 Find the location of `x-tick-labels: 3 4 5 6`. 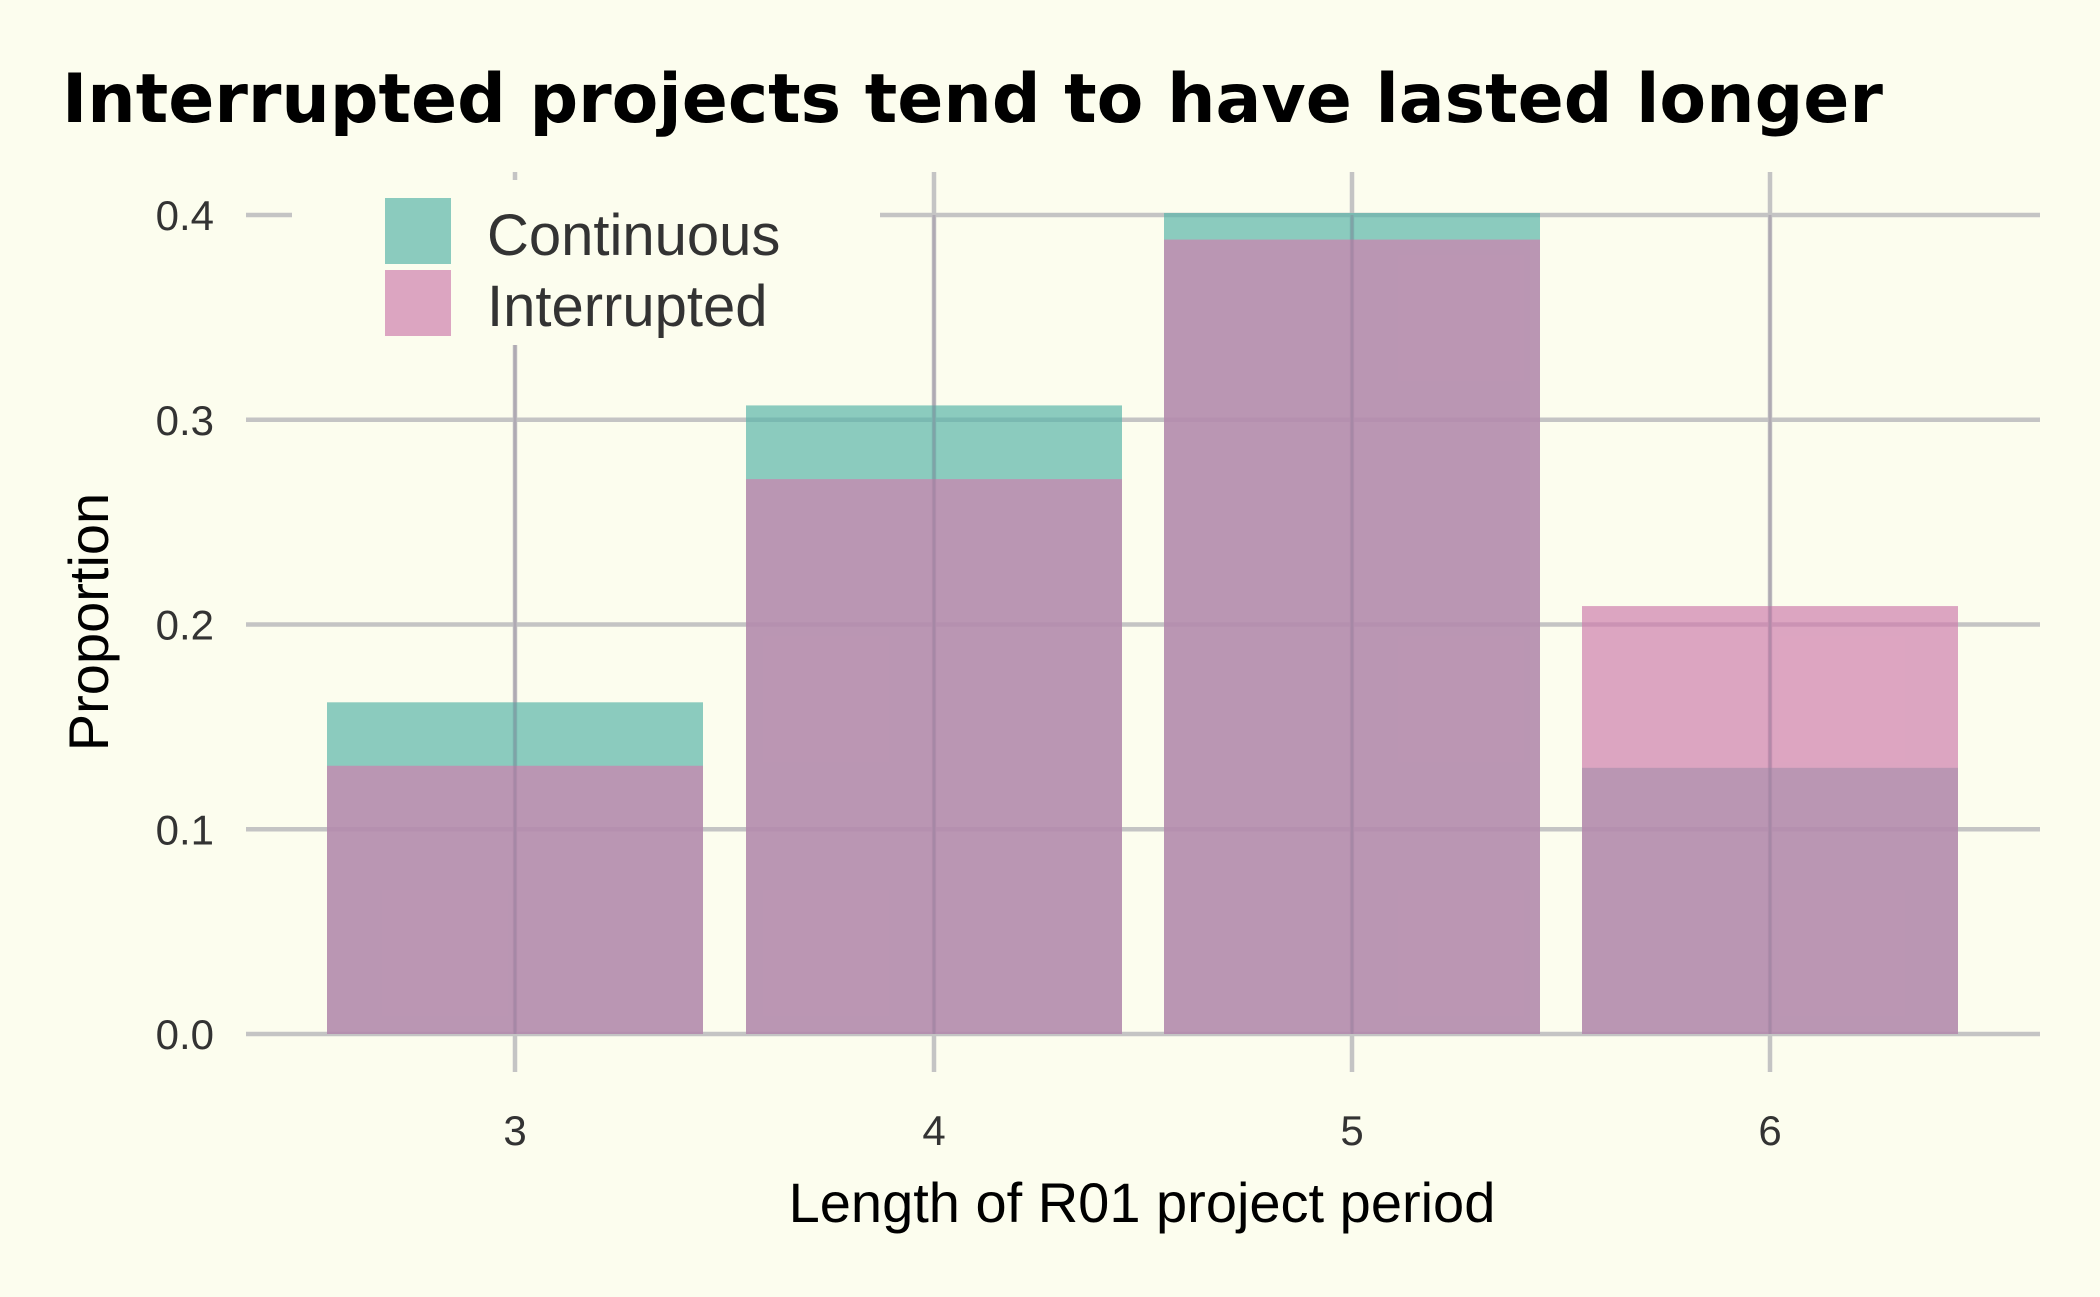

x-tick-labels: 3 4 5 6 is located at coordinates (1142, 1130).